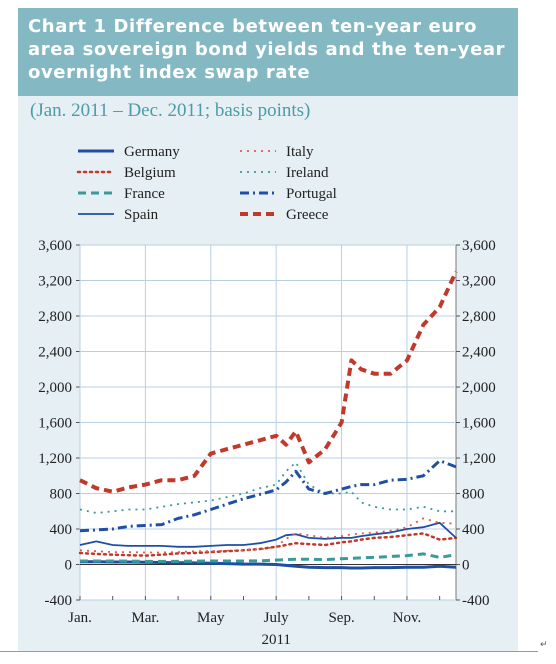  I want to click on y-tick-label-right: 2,400, so click(479, 353).